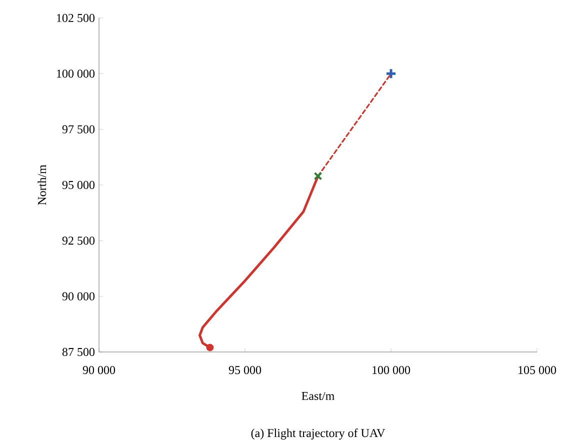 The image size is (578, 447). What do you see at coordinates (78, 240) in the screenshot?
I see `y-tick-label: 92 500` at bounding box center [78, 240].